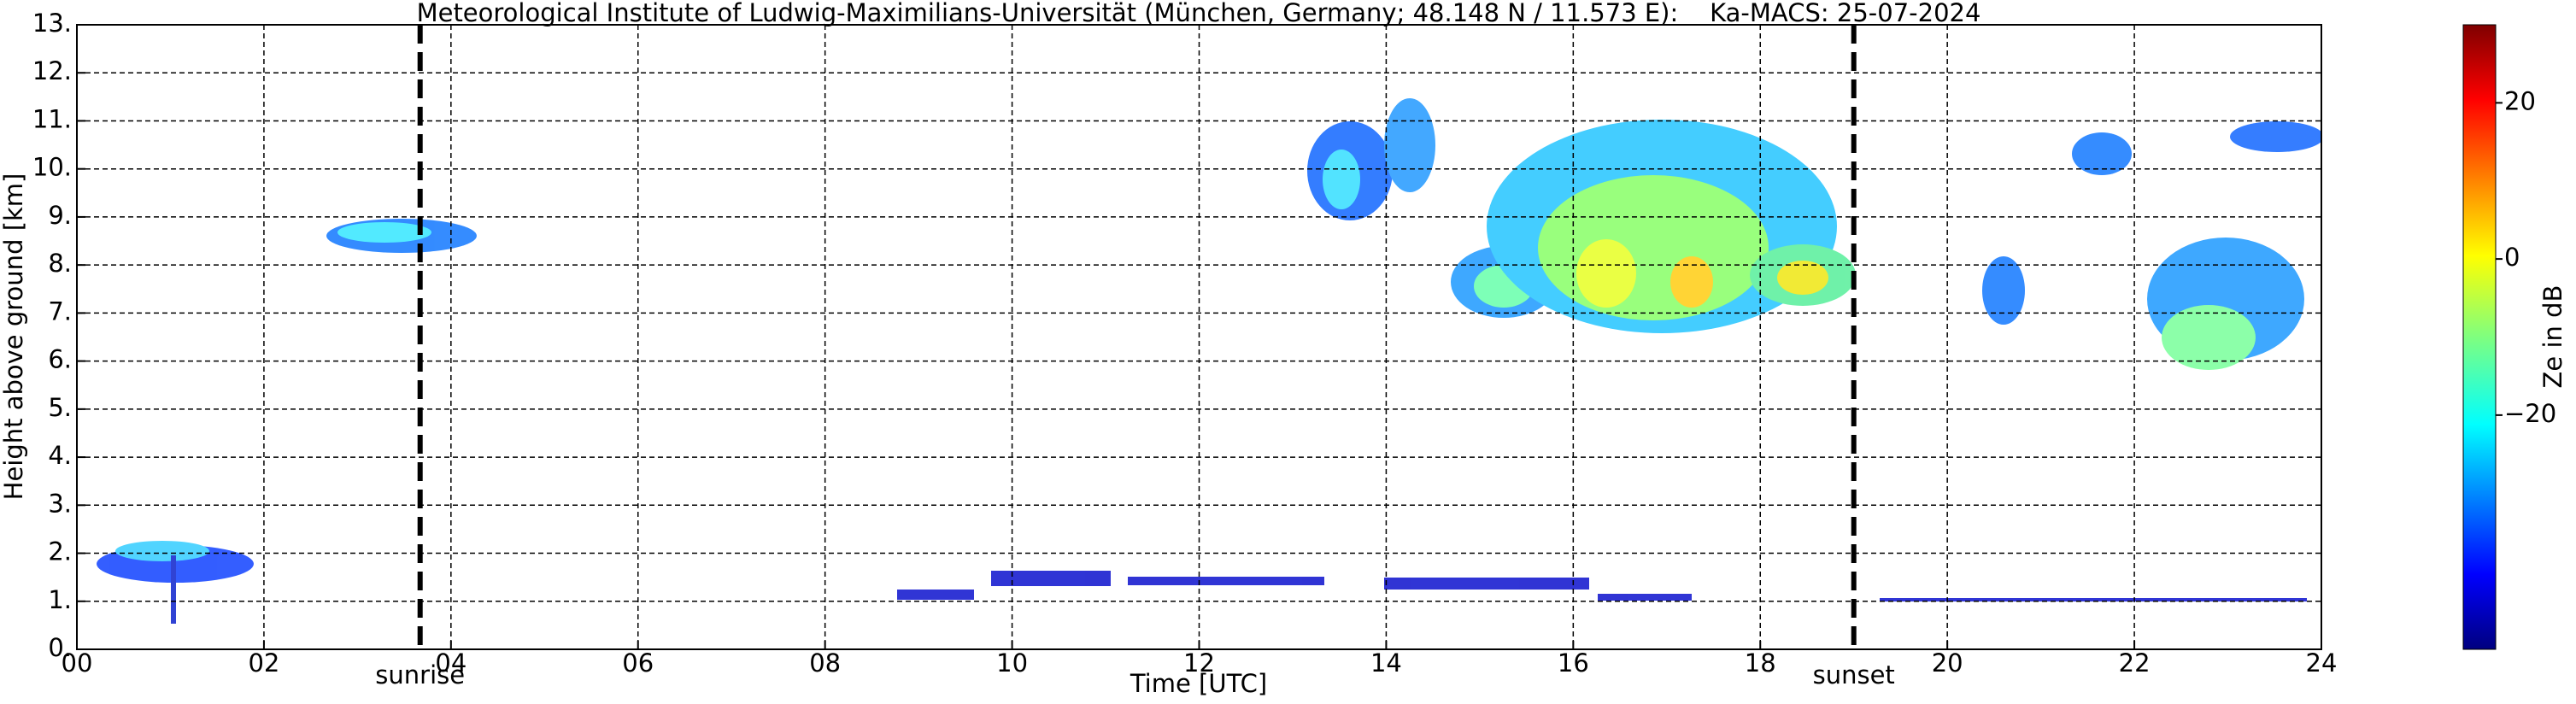  I want to click on colorbar-tick-label: 0, so click(2512, 257).